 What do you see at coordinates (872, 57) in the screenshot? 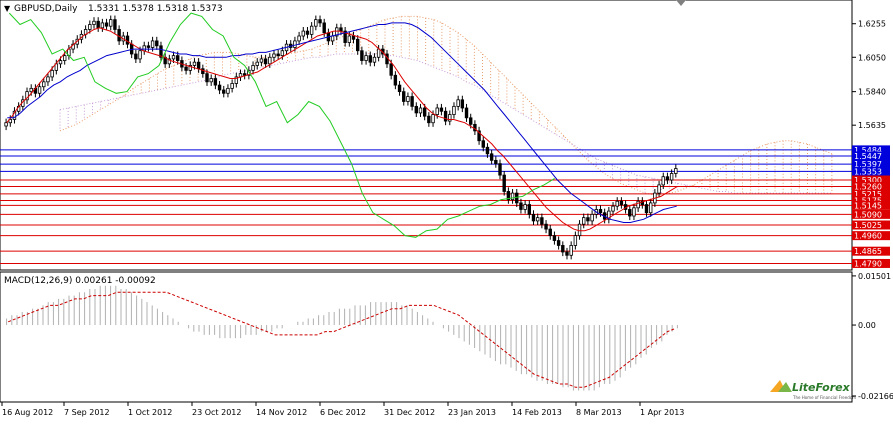
I see `price-tick-label: 1.6050` at bounding box center [872, 57].